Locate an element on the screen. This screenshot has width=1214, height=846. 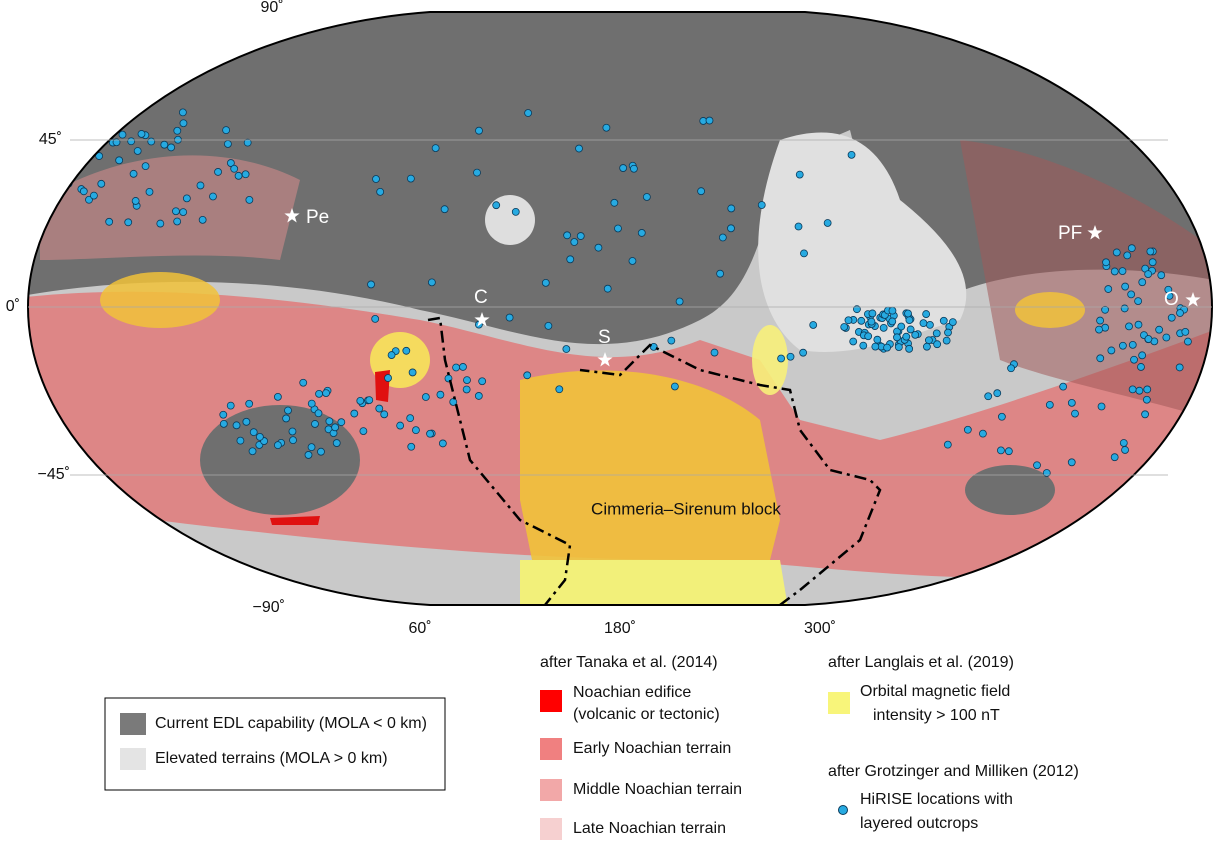
legend-text: HiRISE locations with is located at coordinates (936, 799).